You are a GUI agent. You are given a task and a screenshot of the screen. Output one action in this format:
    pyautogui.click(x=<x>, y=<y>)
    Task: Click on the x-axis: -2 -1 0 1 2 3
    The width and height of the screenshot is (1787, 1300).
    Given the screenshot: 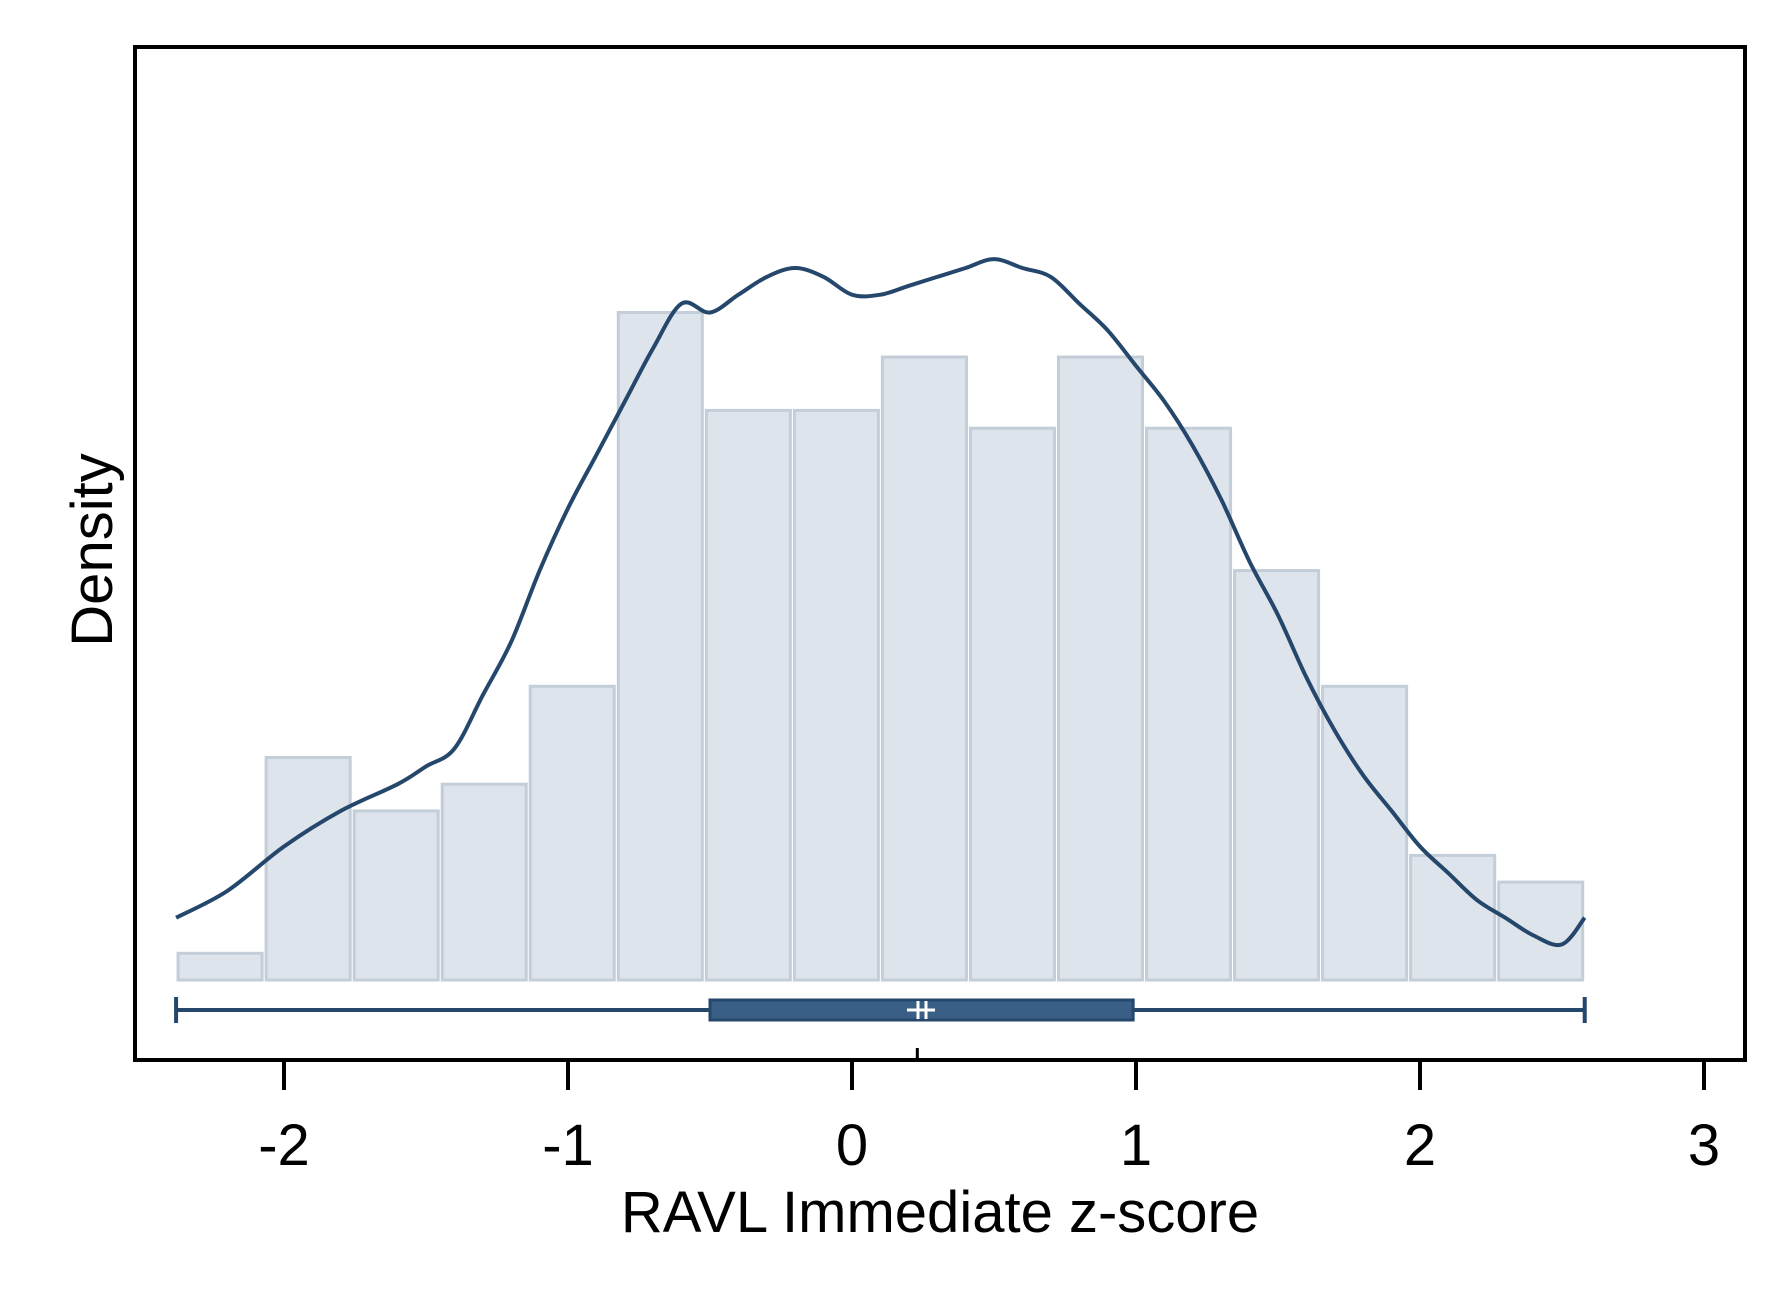 What is the action you would take?
    pyautogui.click(x=940, y=1118)
    